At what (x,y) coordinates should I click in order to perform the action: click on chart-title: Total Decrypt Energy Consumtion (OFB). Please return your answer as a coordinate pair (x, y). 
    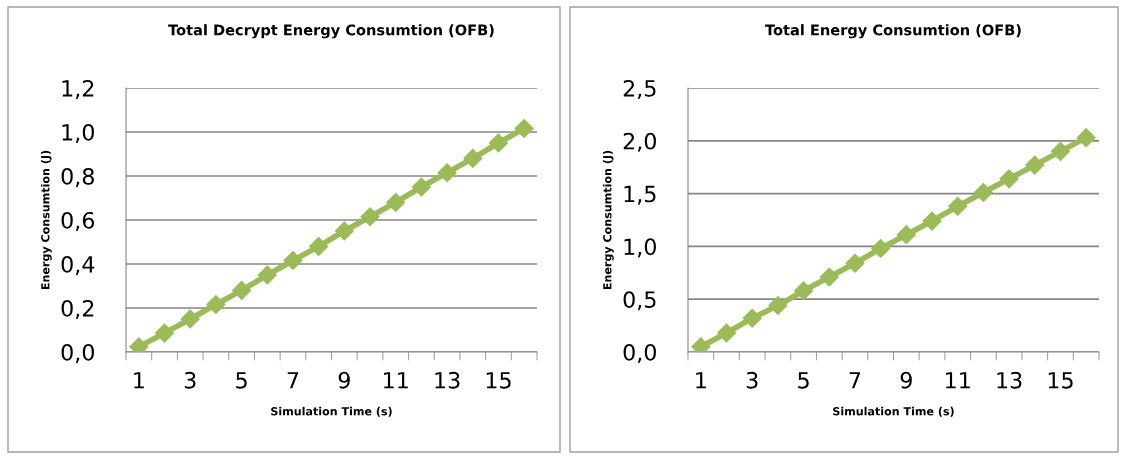
    Looking at the image, I should click on (331, 31).